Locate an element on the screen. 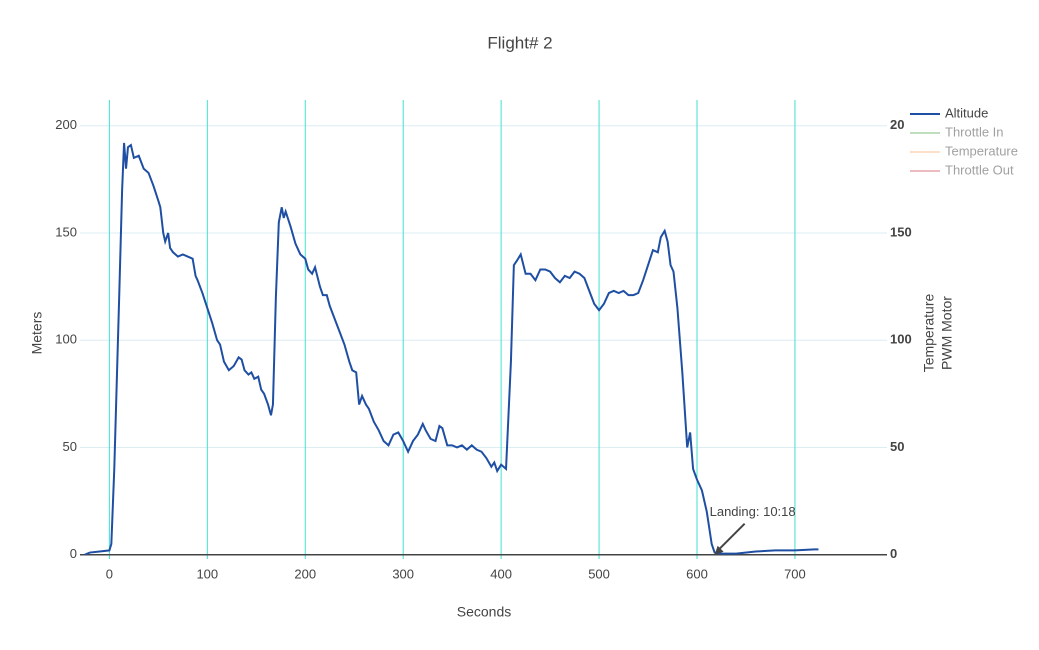 This screenshot has height=650, width=1039. legend-label: Throttle In is located at coordinates (974, 131).